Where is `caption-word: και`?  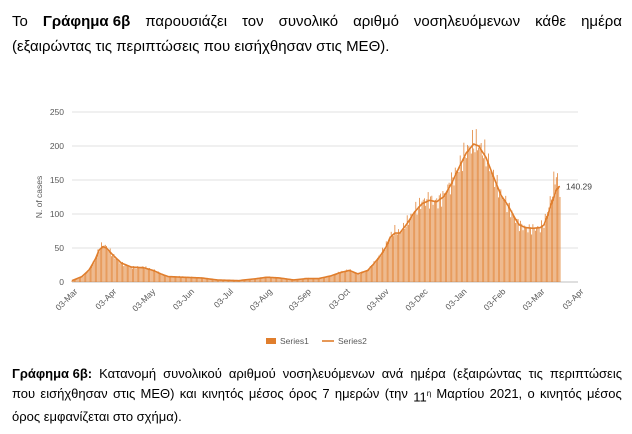 caption-word: και is located at coordinates (188, 393).